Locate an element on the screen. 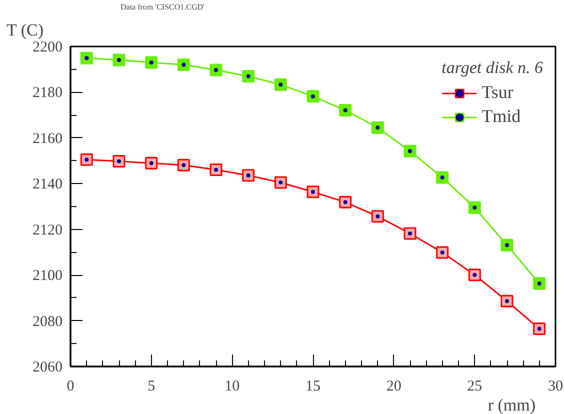 The height and width of the screenshot is (414, 564). text: Data from 'CISCO1.CGD' is located at coordinates (163, 7).